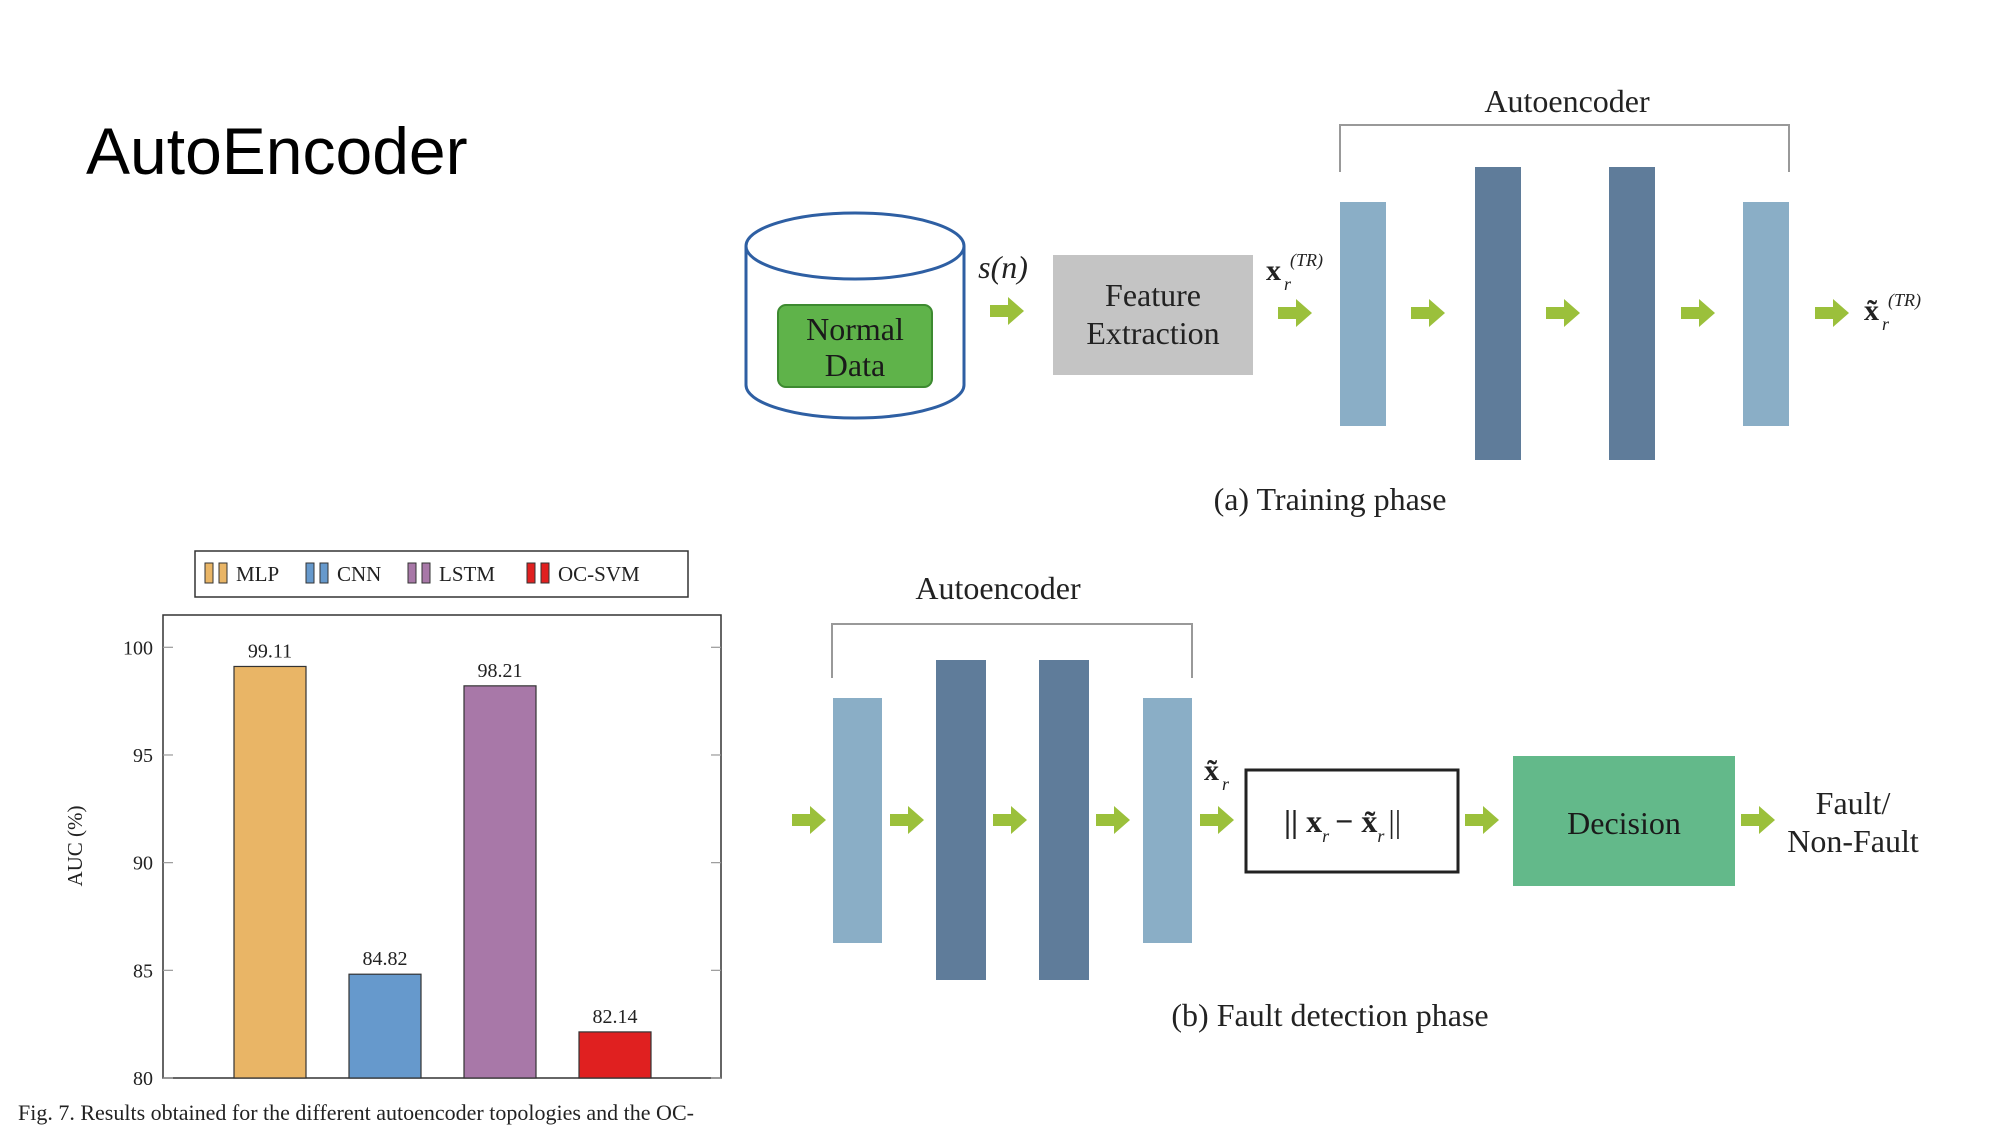  What do you see at coordinates (138, 648) in the screenshot?
I see `y-tick-label: 100` at bounding box center [138, 648].